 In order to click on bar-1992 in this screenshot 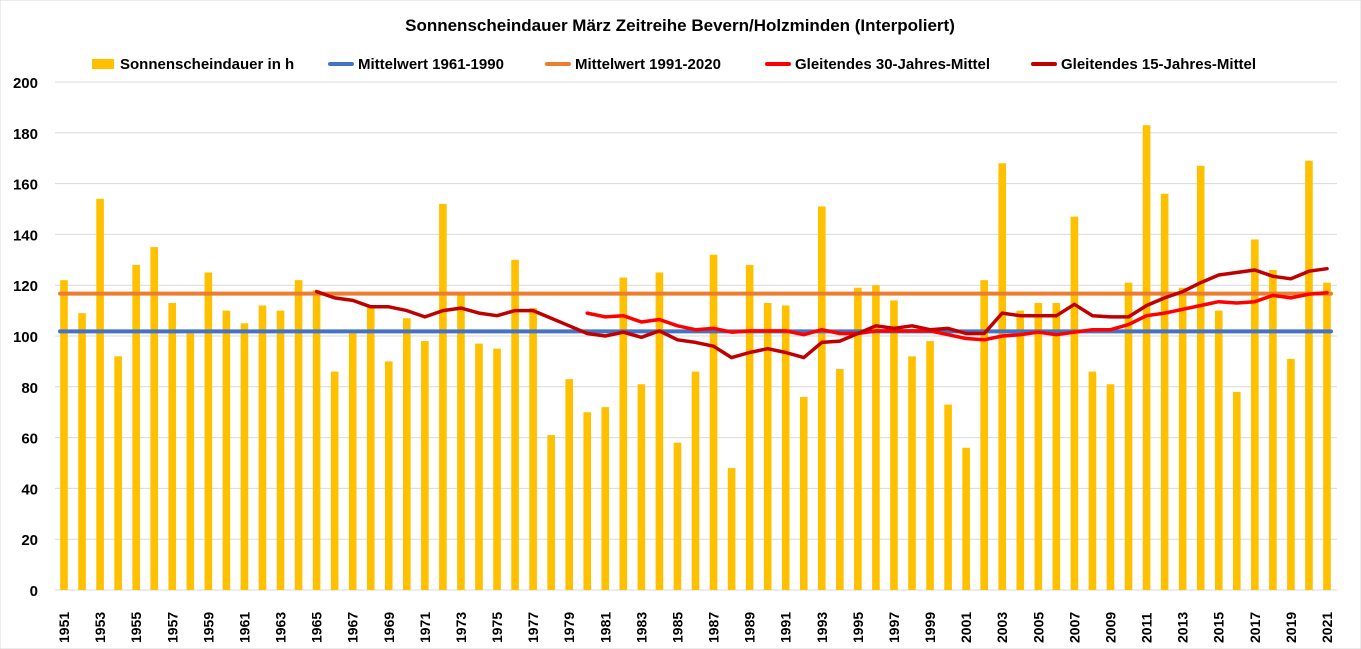, I will do `click(803, 493)`.